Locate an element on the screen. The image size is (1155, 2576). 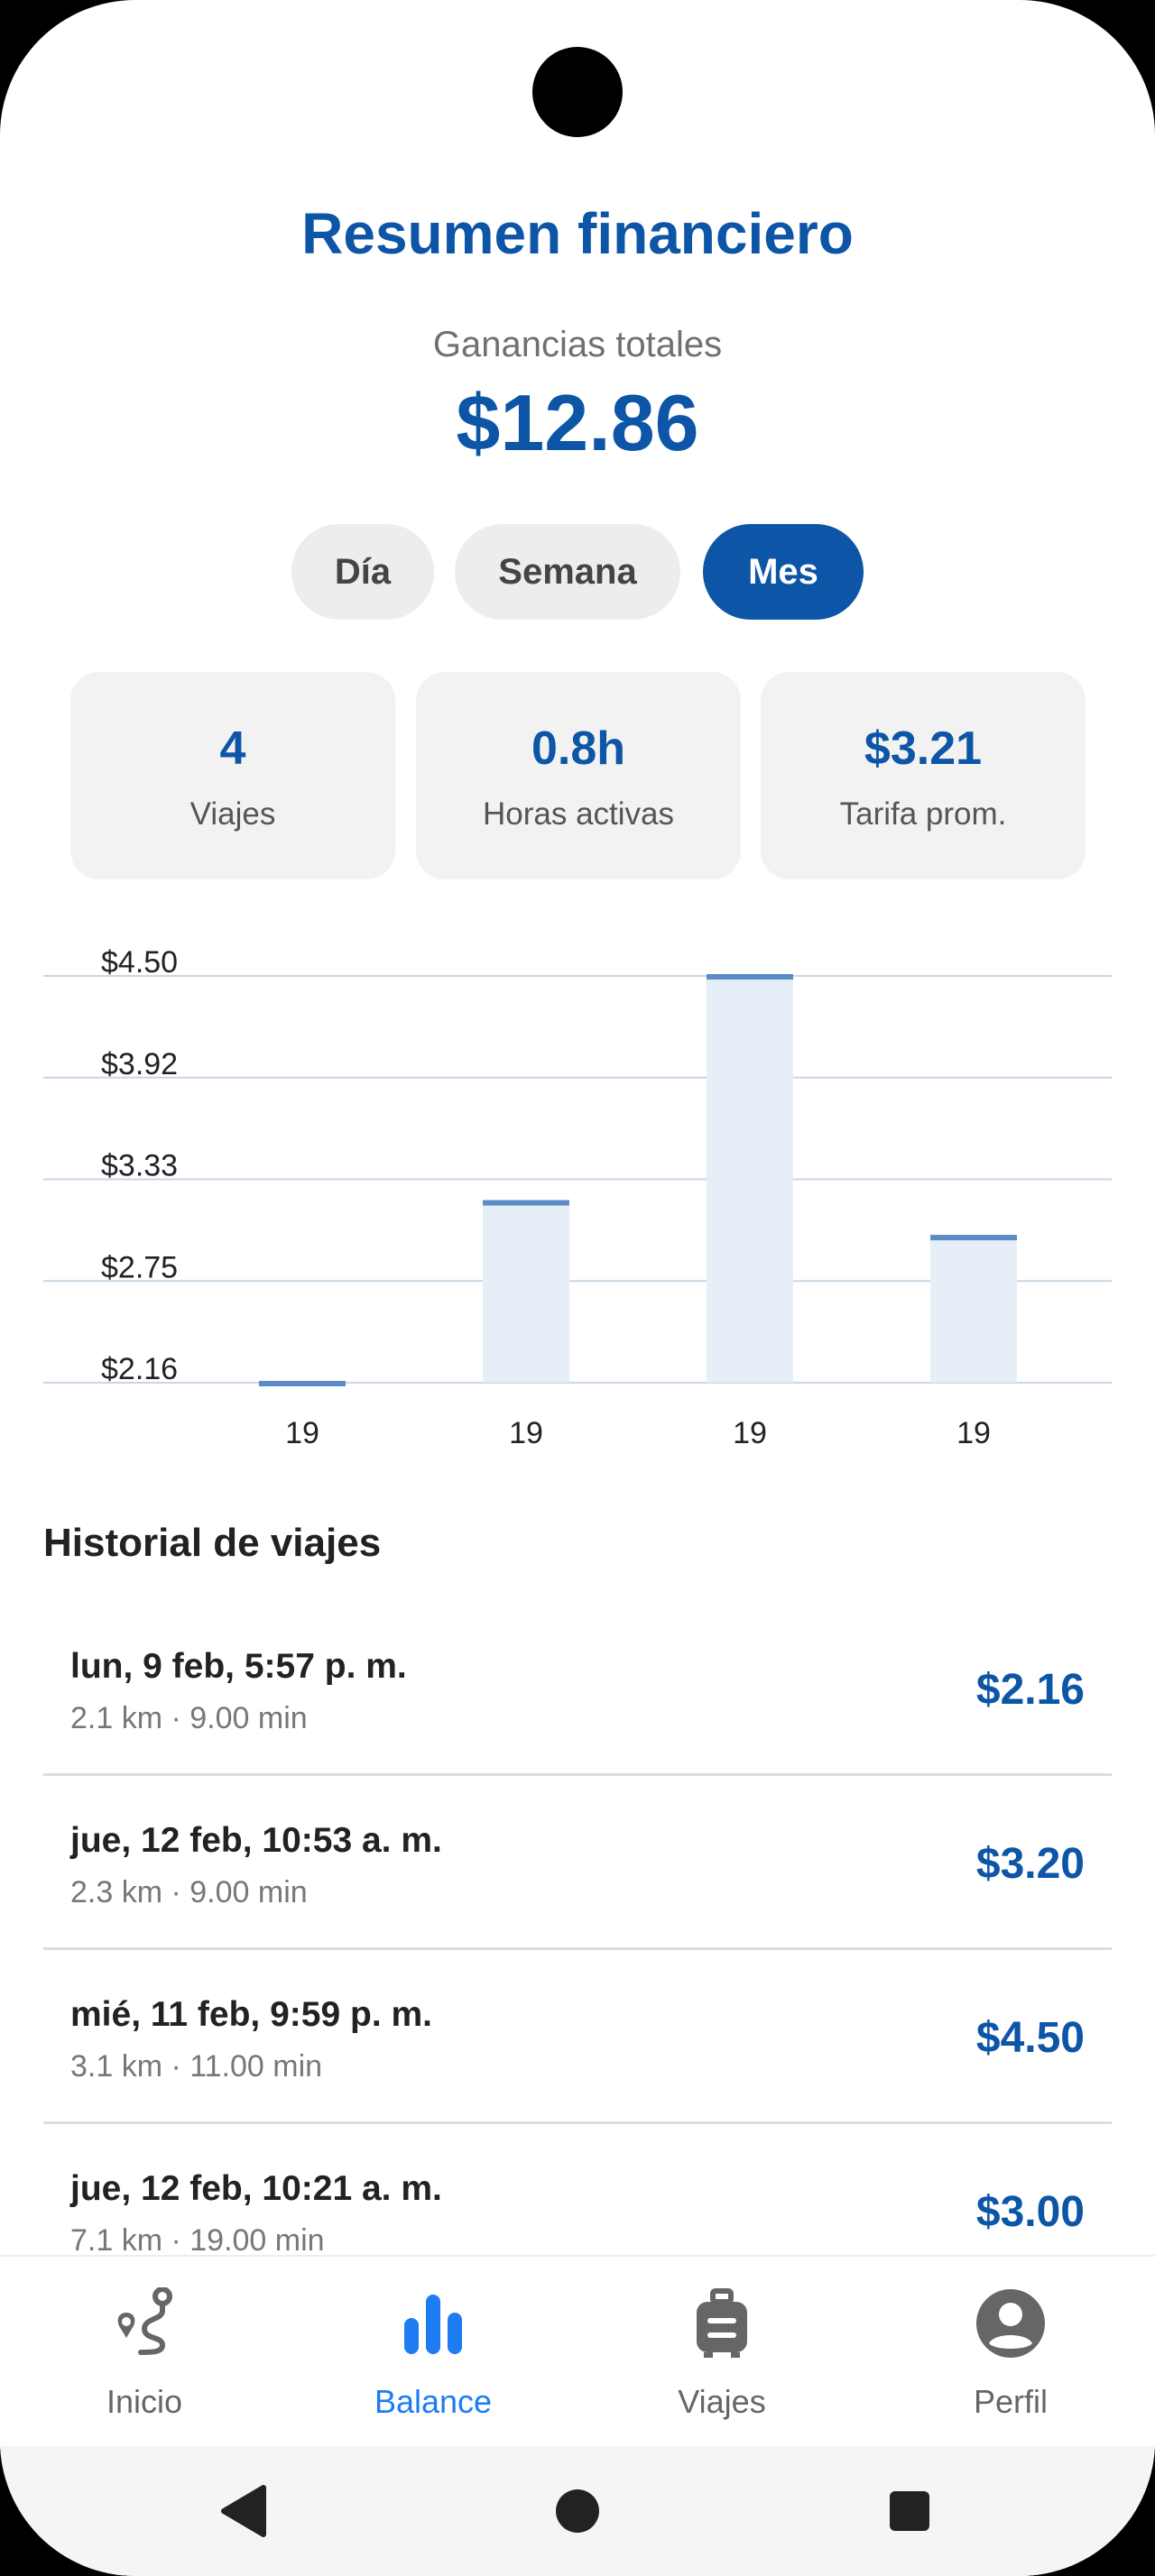
nav-item-balance: Balance is located at coordinates (433, 2352).